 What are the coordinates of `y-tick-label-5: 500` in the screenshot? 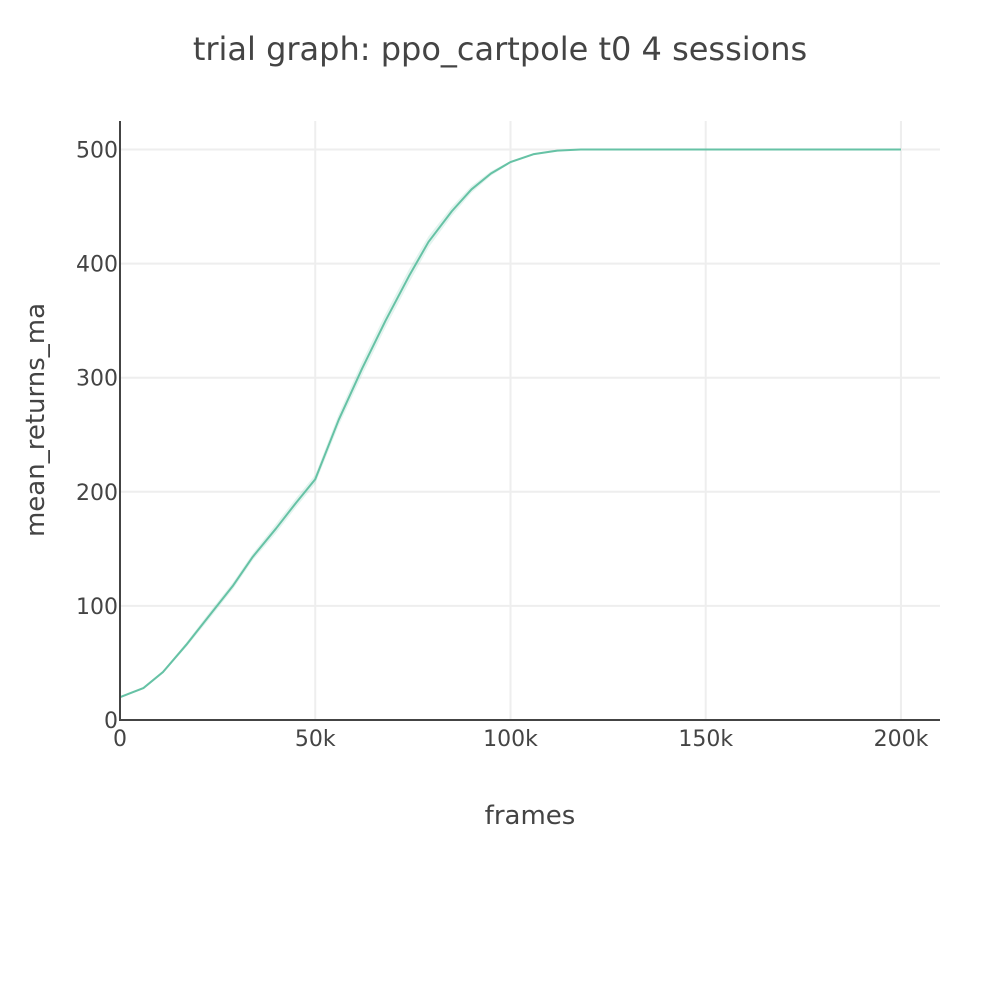 It's located at (97, 151).